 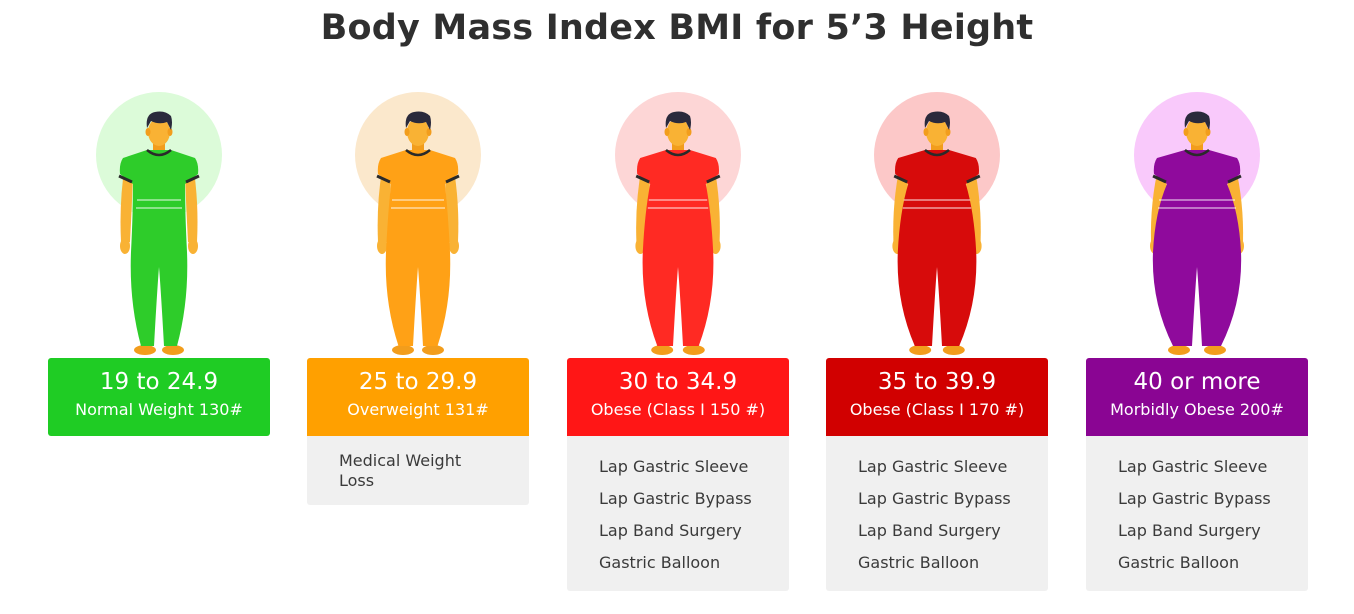 What do you see at coordinates (937, 409) in the screenshot?
I see `bmi-category-label: Obese (Class I 170 #)` at bounding box center [937, 409].